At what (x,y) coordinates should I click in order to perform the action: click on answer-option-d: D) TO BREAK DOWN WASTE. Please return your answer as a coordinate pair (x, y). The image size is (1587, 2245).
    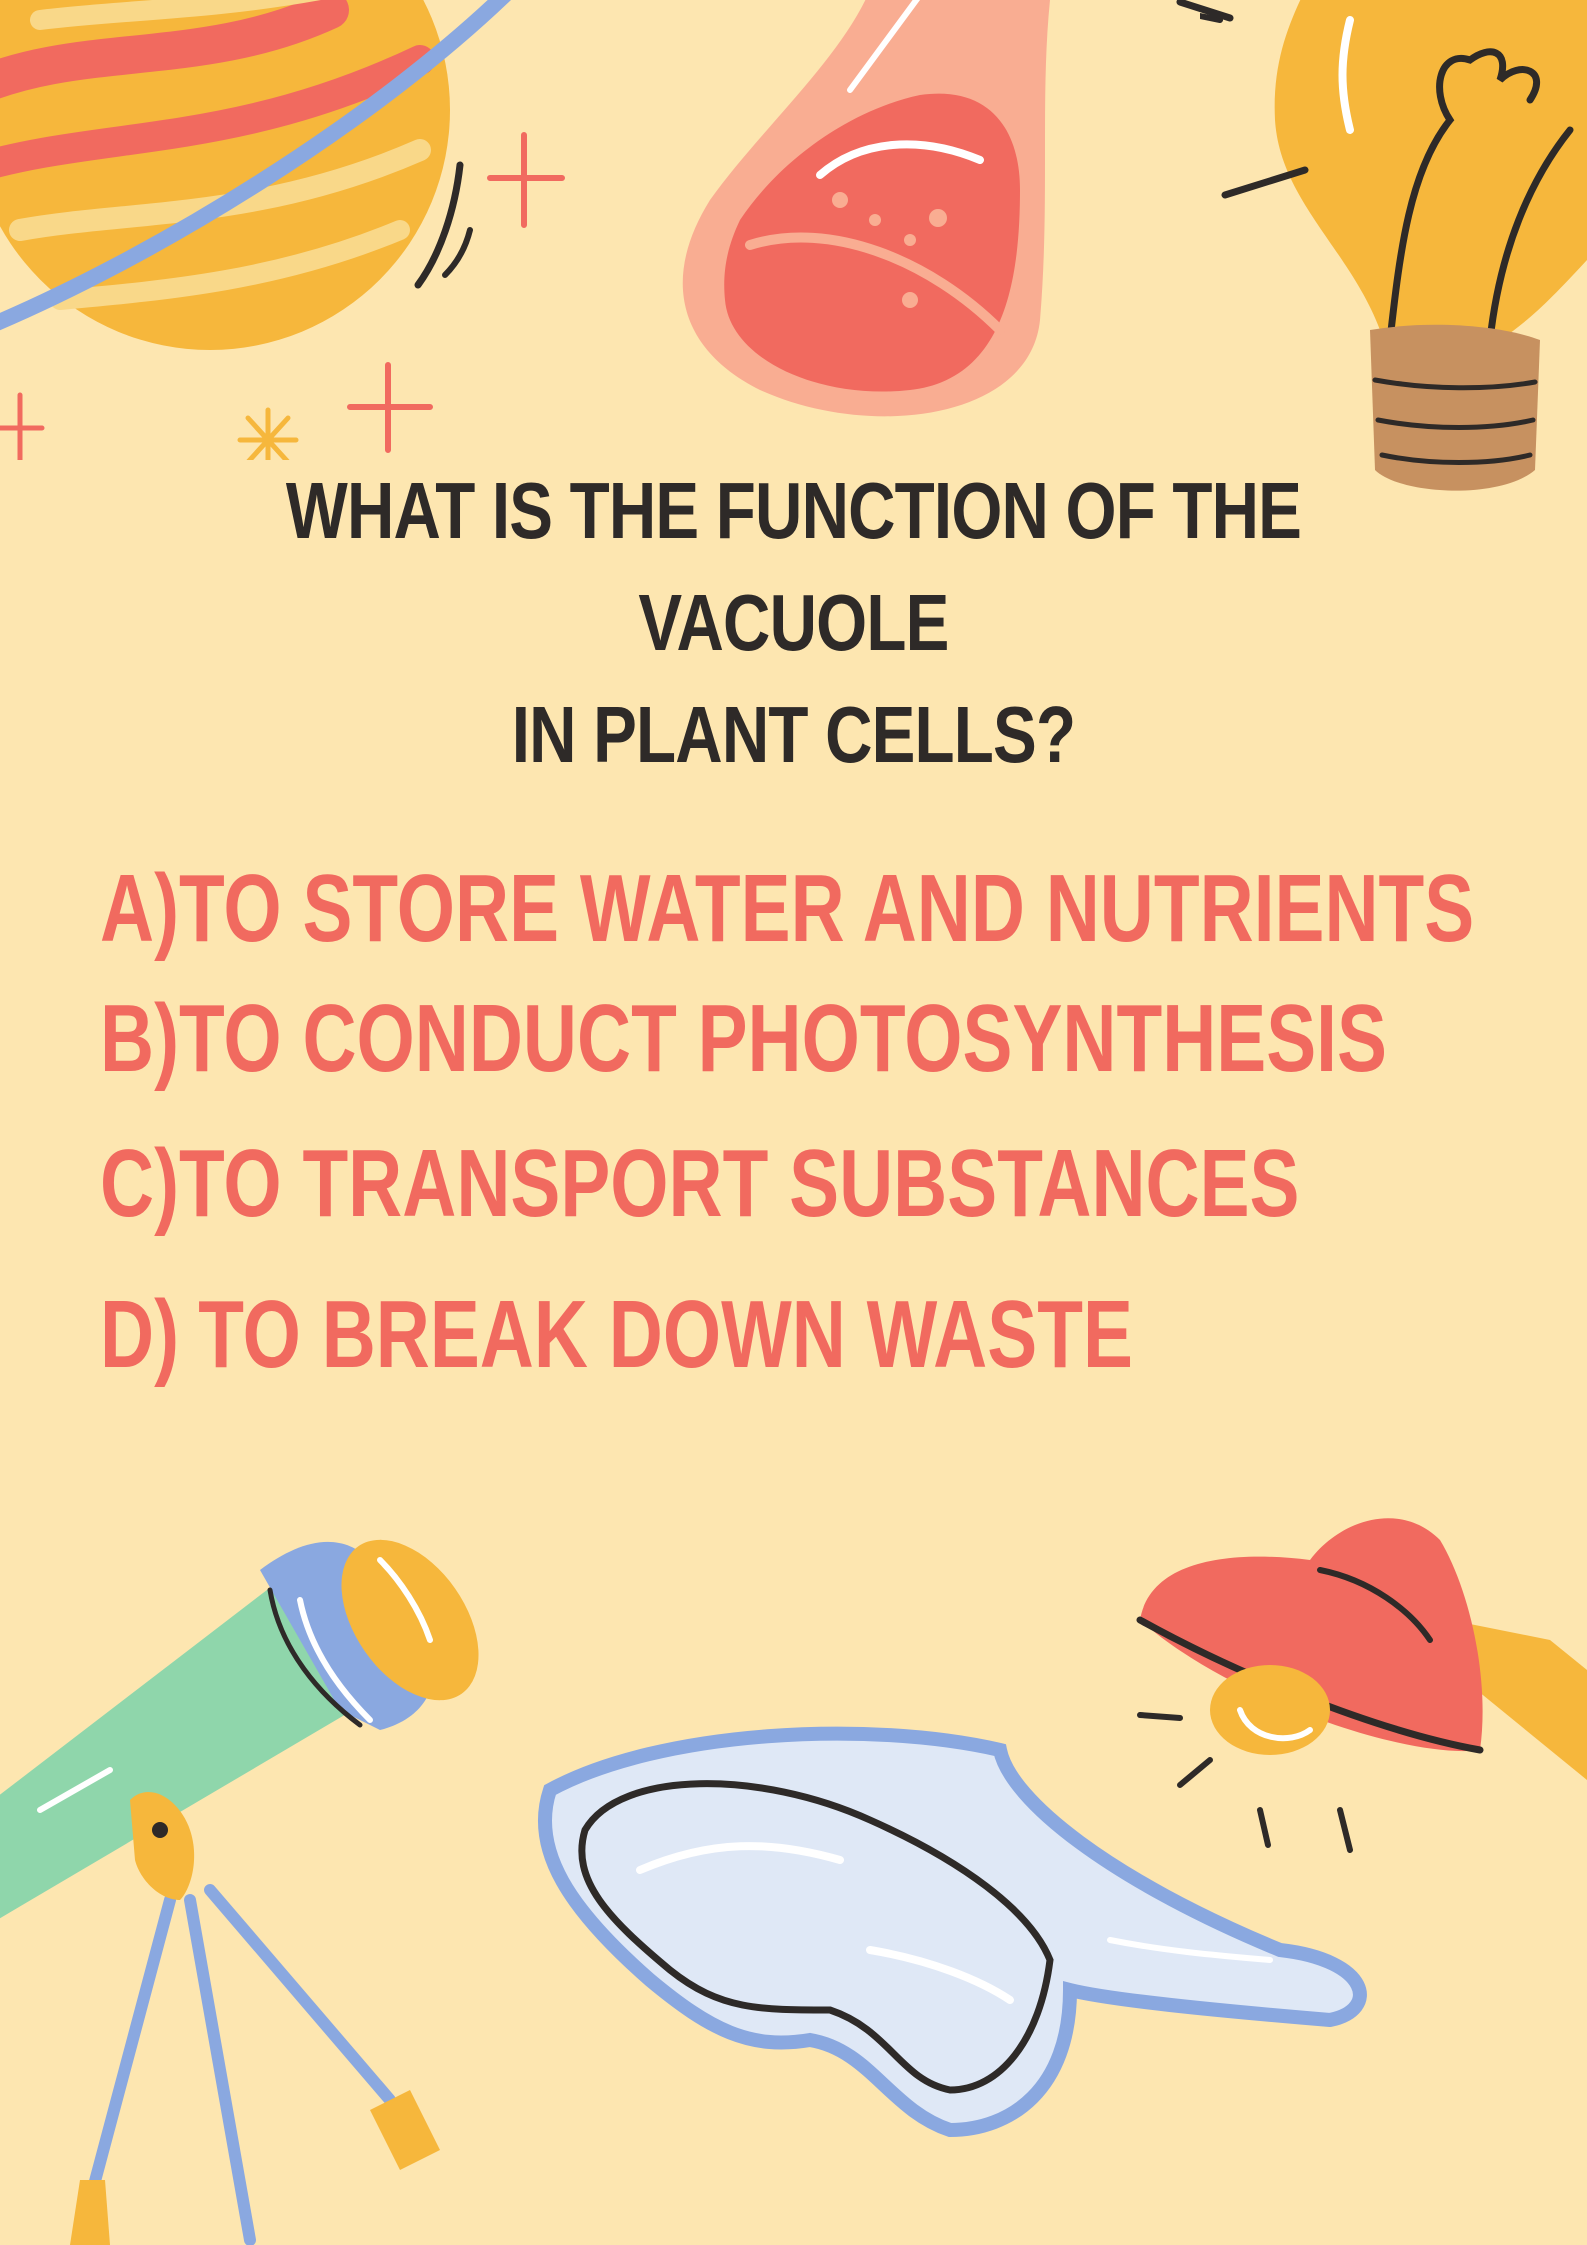
    Looking at the image, I should click on (661, 1335).